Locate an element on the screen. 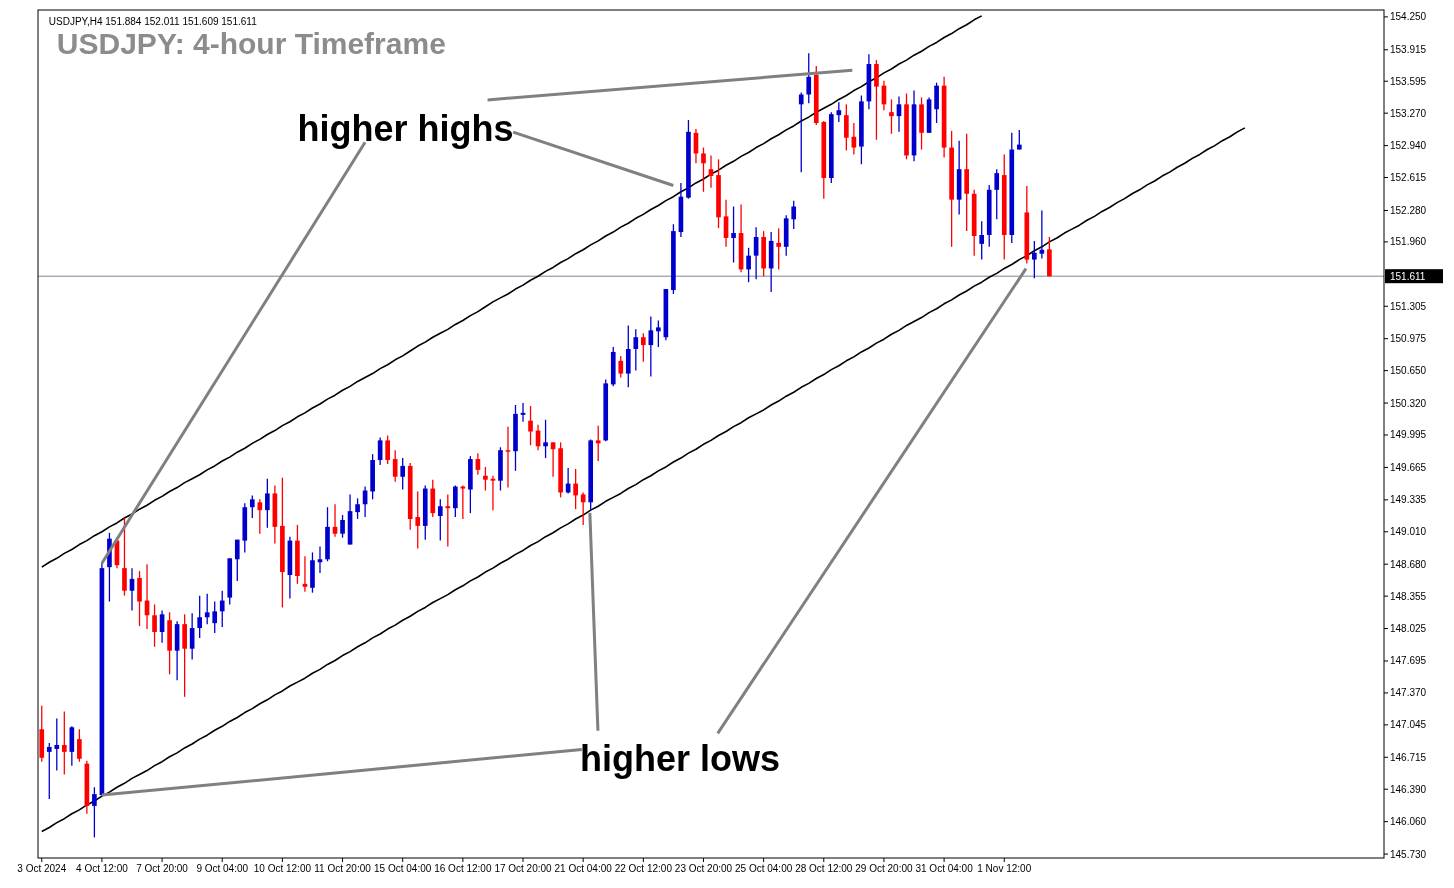 Image resolution: width=1454 pixels, height=888 pixels. y-tick-label: 146.060 is located at coordinates (1408, 822).